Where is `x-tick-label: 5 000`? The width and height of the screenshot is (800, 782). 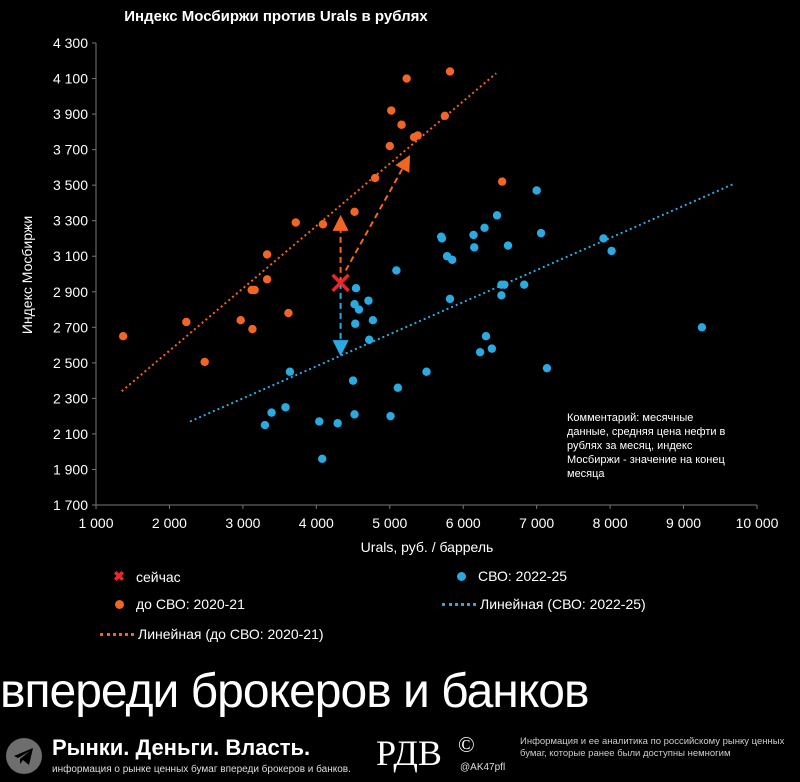 x-tick-label: 5 000 is located at coordinates (389, 523).